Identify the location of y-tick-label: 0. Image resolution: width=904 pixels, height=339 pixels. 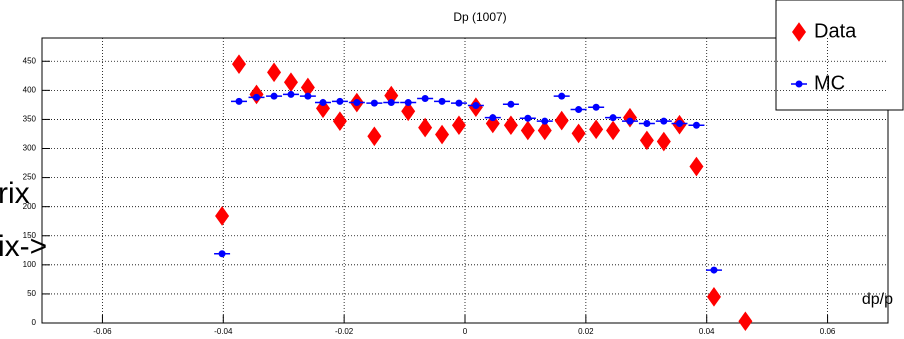
(34, 322).